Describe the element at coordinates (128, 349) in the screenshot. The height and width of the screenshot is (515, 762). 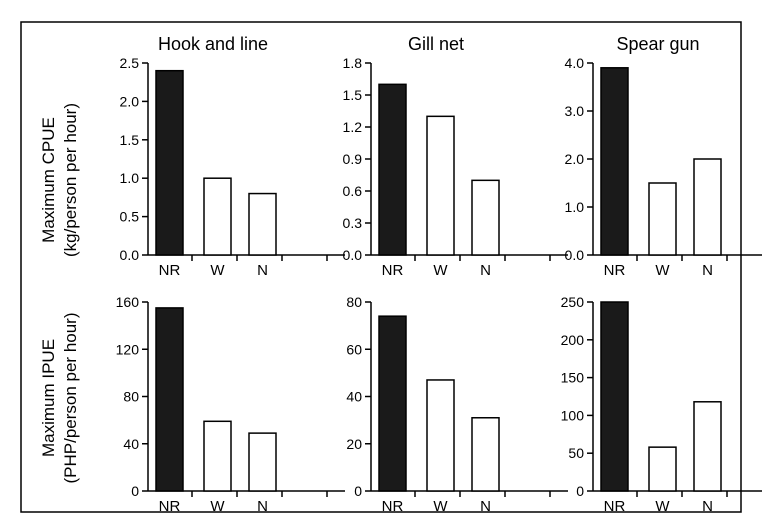
I see `y-tick-label: 120` at that location.